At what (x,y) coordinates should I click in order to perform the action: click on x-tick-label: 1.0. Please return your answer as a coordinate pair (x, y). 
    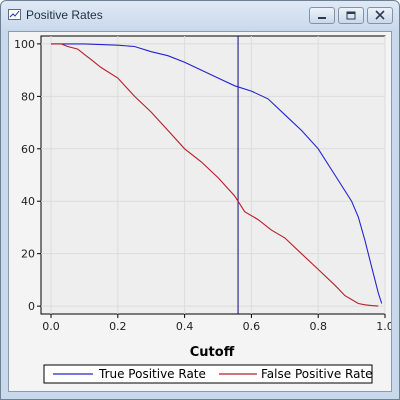
    Looking at the image, I should click on (383, 326).